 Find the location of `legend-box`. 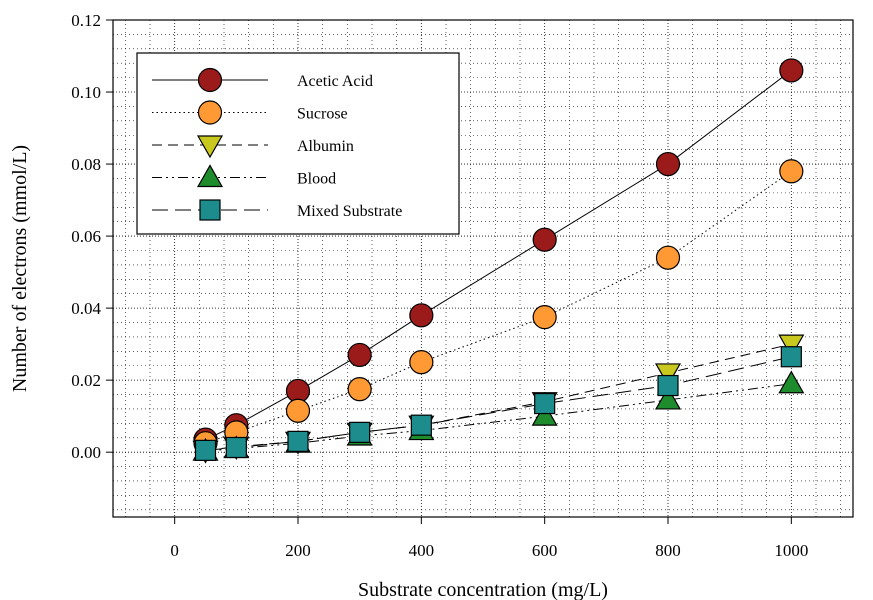

legend-box is located at coordinates (298, 143).